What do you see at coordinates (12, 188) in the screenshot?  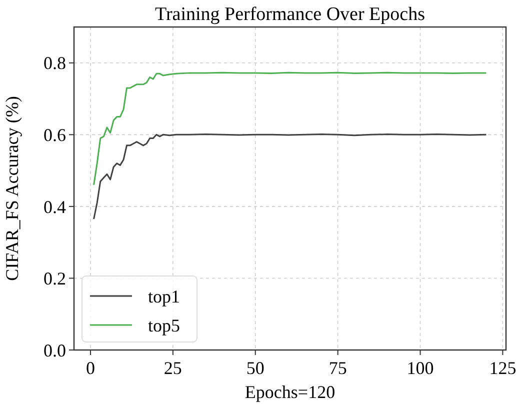 I see `y-axis-title: CIFAR_FS Accuracy (%)` at bounding box center [12, 188].